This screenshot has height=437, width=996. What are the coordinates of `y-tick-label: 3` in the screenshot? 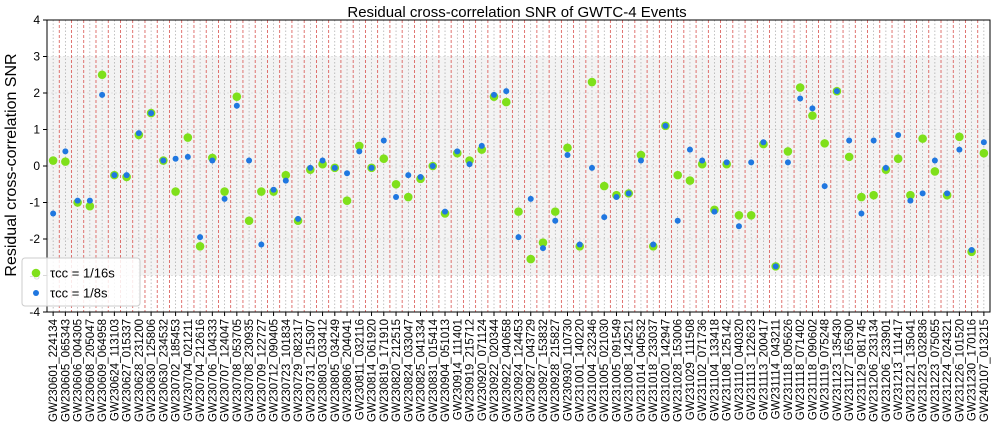 It's located at (36, 57).